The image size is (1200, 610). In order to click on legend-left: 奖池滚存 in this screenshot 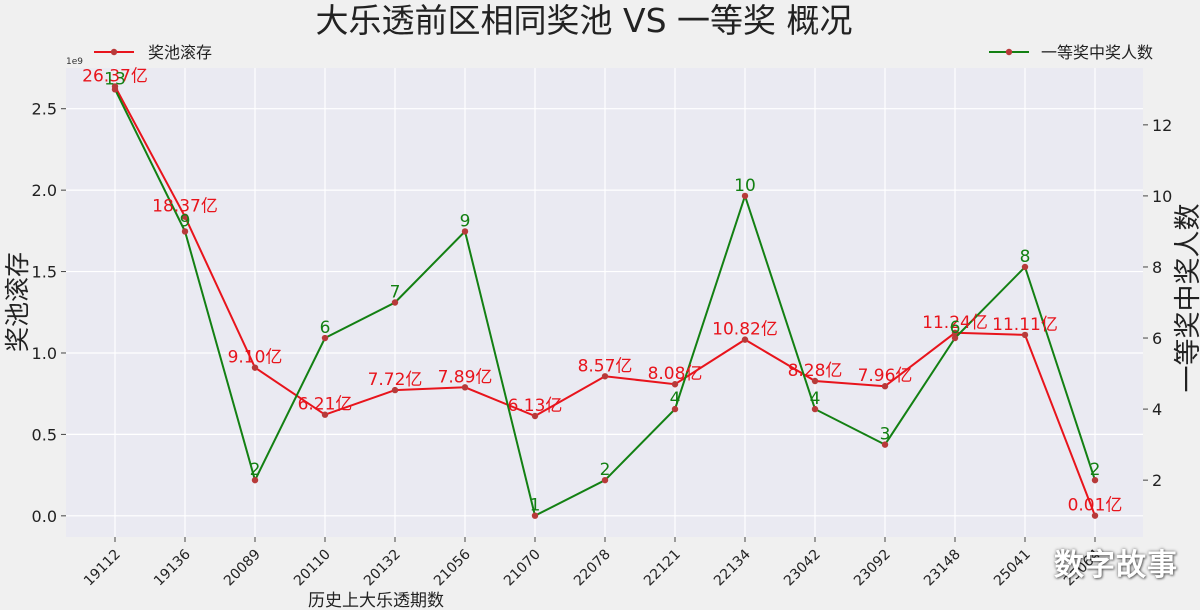, I will do `click(153, 52)`.